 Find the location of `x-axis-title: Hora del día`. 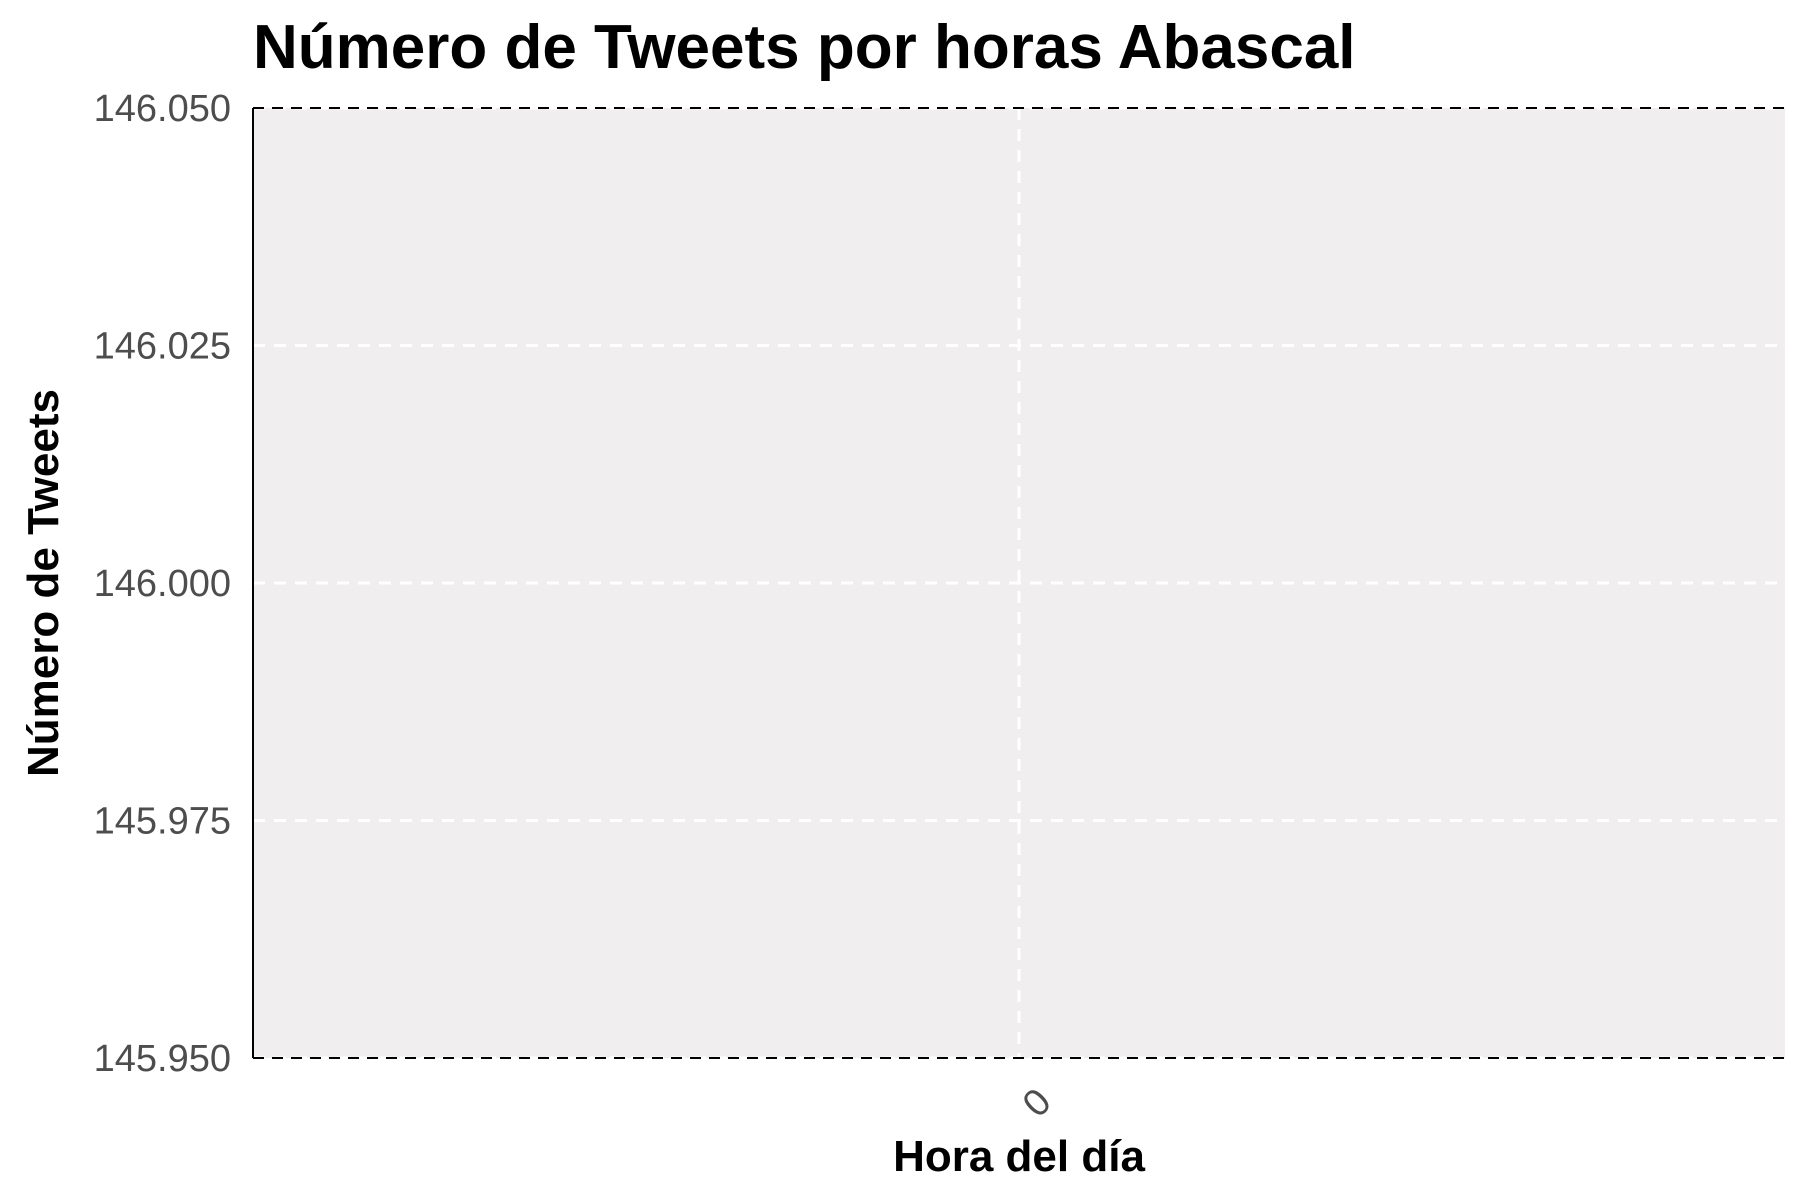

x-axis-title: Hora del día is located at coordinates (1019, 1156).